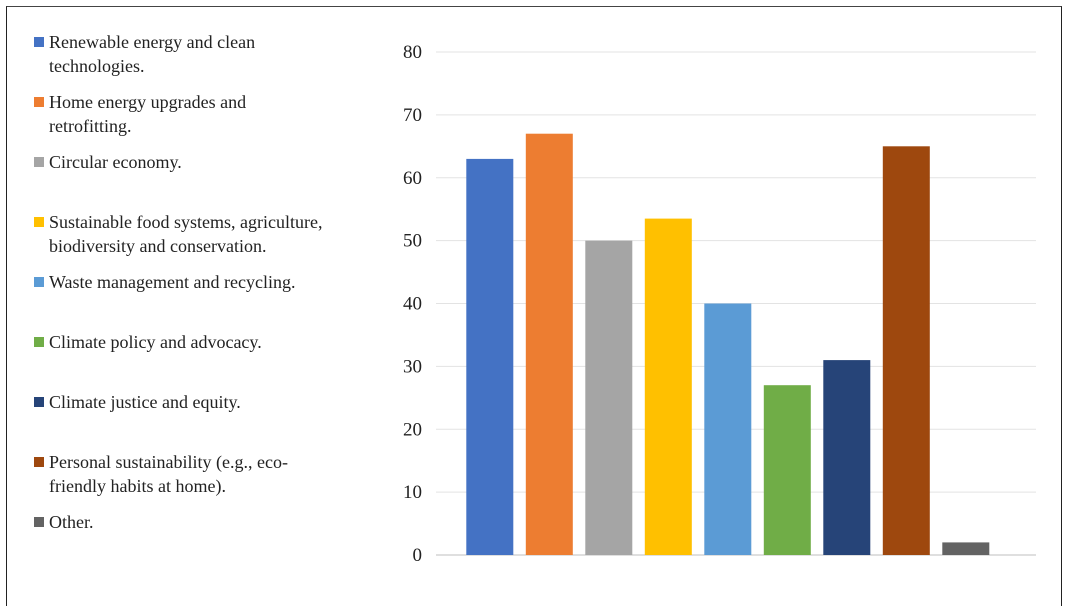 The width and height of the screenshot is (1068, 606). Describe the element at coordinates (412, 366) in the screenshot. I see `y-tick-label: 30` at that location.